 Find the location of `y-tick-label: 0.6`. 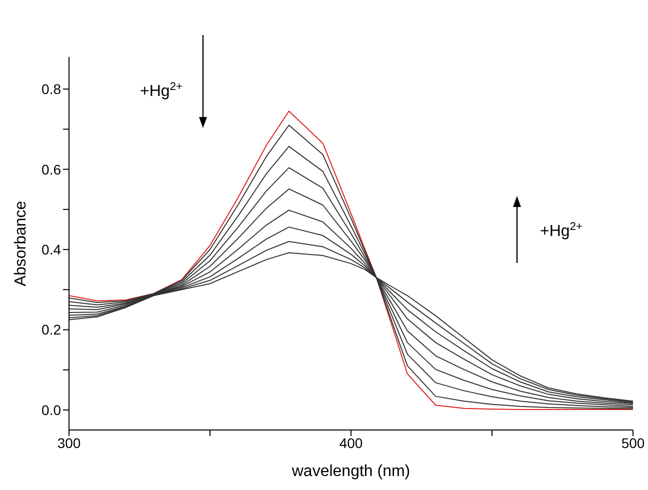

y-tick-label: 0.6 is located at coordinates (52, 169).